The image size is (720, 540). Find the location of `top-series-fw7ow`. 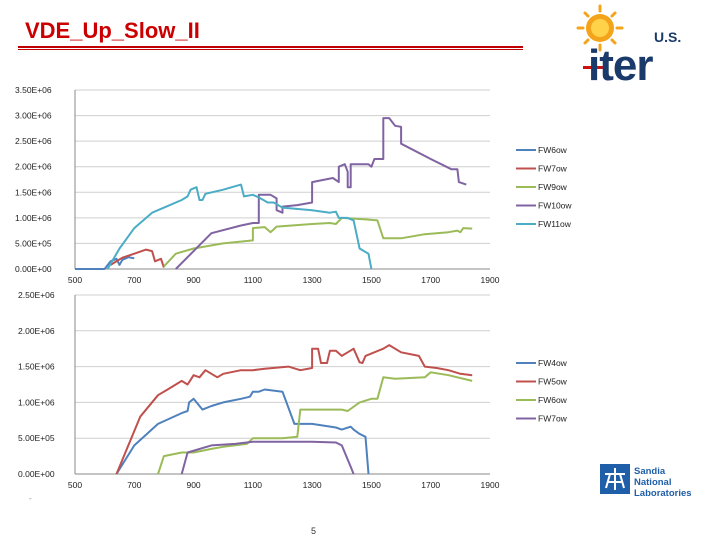

top-series-fw7ow is located at coordinates (137, 258).